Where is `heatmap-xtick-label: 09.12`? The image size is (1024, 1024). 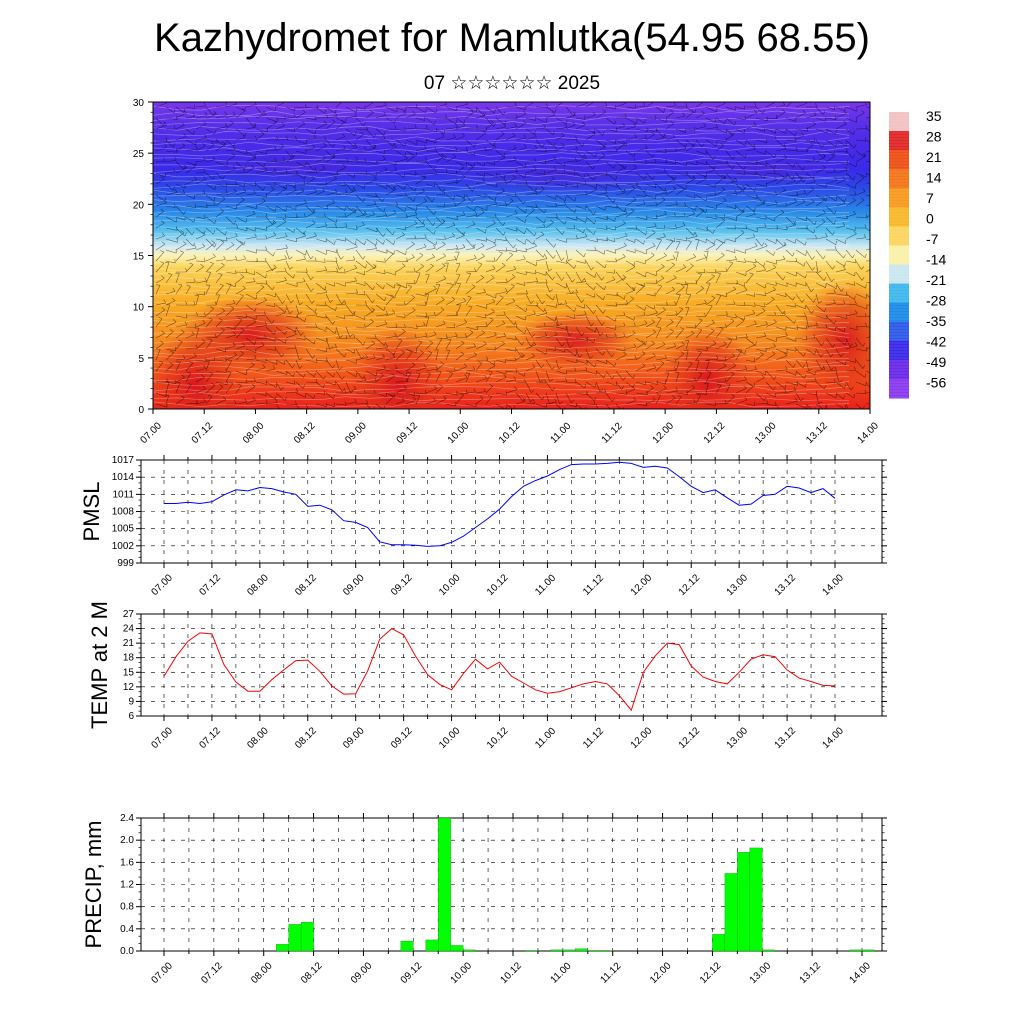
heatmap-xtick-label: 09.12 is located at coordinates (408, 433).